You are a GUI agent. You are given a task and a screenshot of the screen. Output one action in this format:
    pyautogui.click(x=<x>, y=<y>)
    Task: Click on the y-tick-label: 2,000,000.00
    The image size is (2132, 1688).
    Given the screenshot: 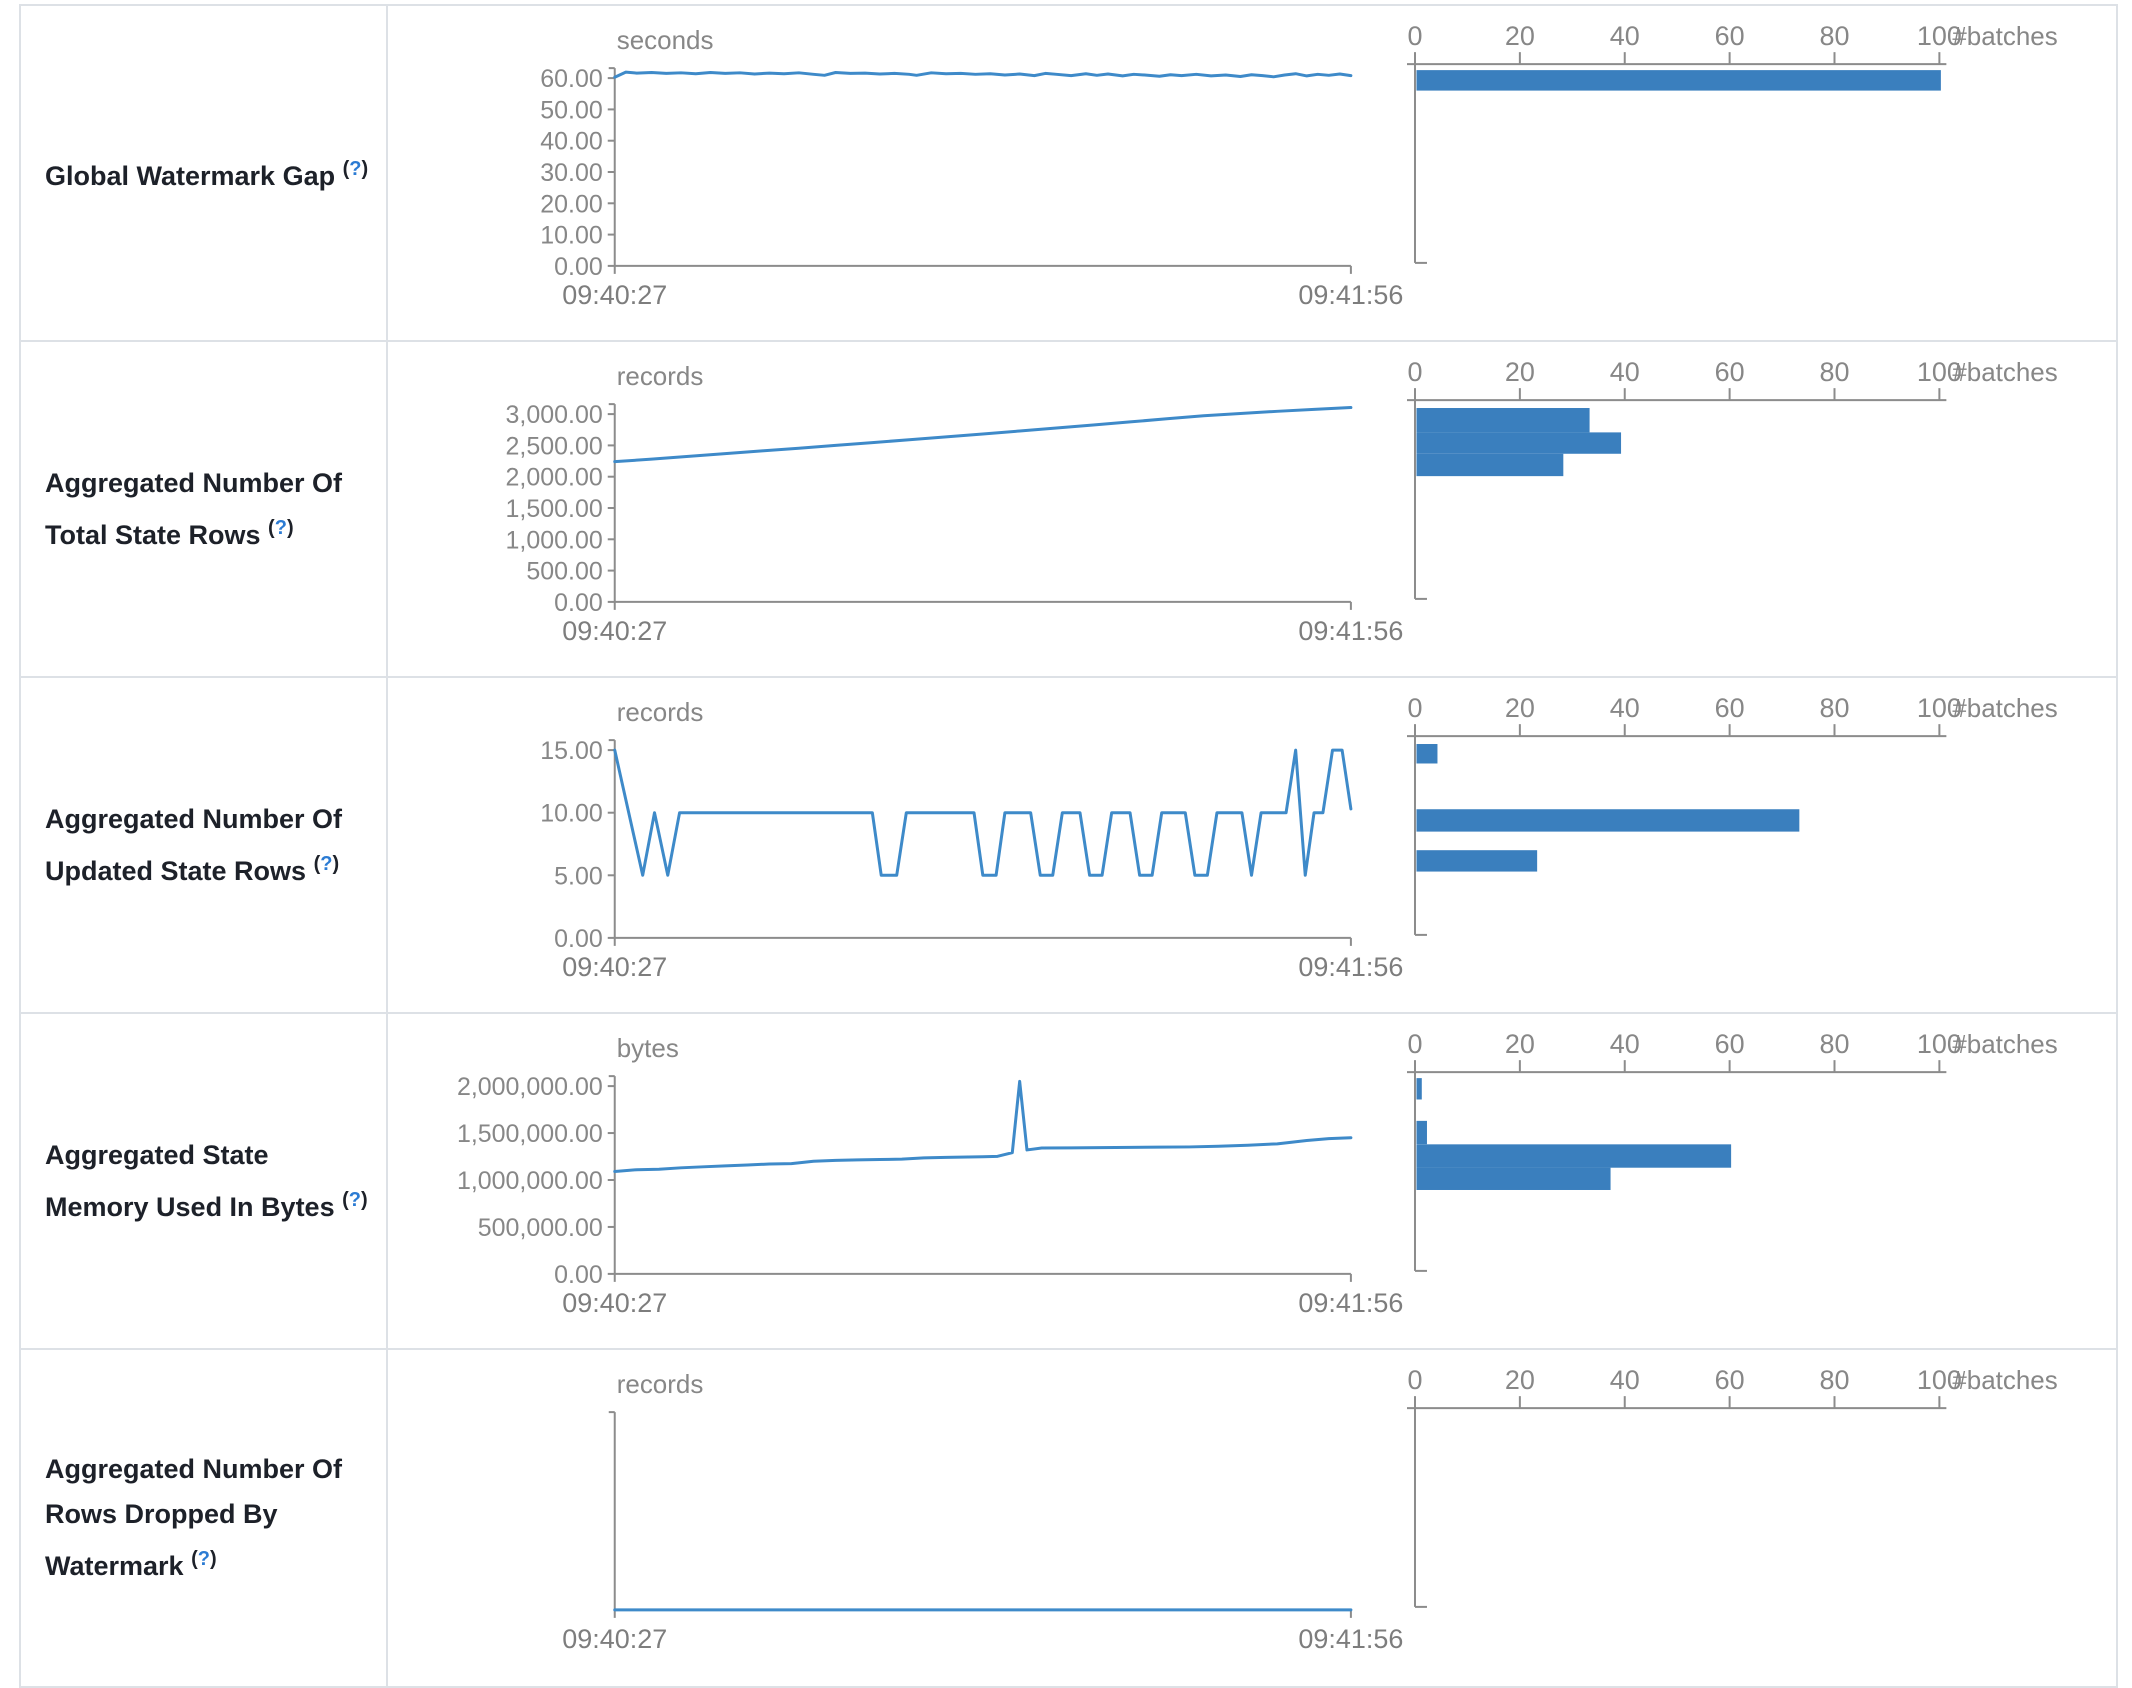 What is the action you would take?
    pyautogui.click(x=530, y=1087)
    